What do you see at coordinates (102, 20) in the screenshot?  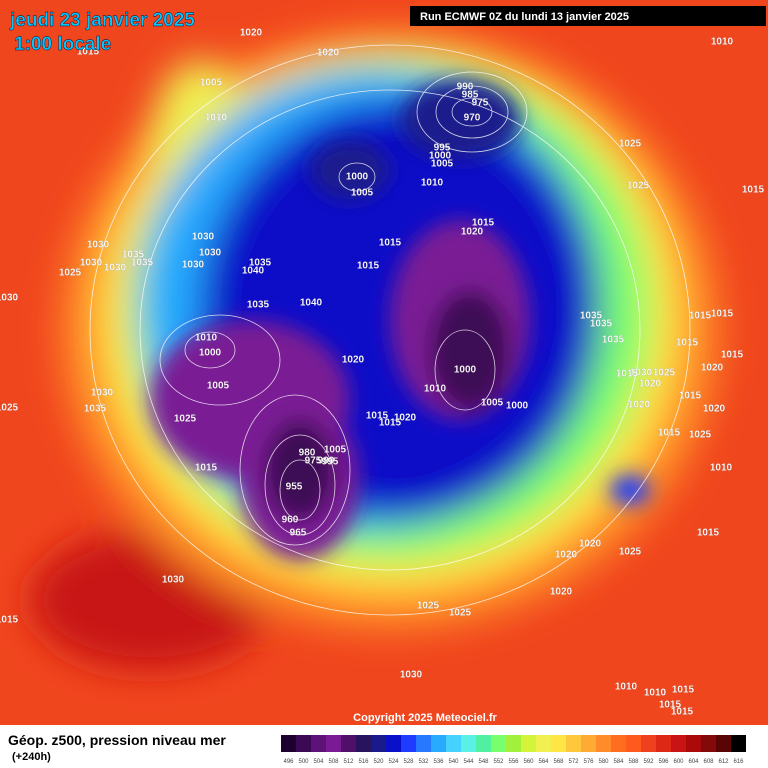 I see `date-title: jeudi 23 janvier 2025` at bounding box center [102, 20].